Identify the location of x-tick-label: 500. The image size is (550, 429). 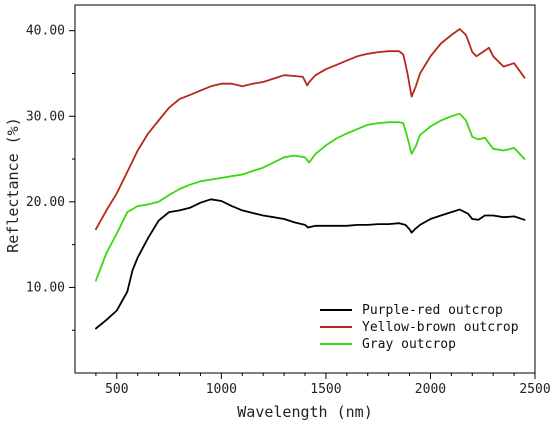
(116, 389).